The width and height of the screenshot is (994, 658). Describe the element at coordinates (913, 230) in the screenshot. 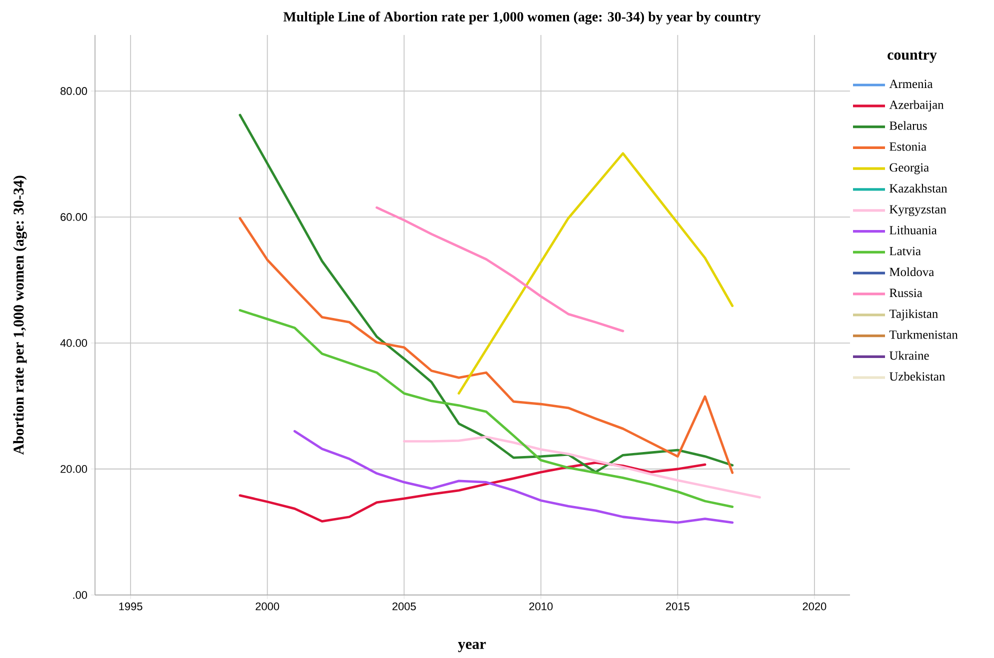

I see `legend-label: Lithuania` at that location.